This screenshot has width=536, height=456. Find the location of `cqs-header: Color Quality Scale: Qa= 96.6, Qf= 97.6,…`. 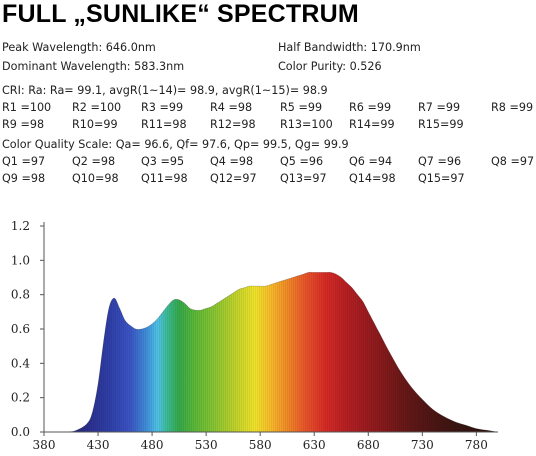

cqs-header: Color Quality Scale: Qa= 96.6, Qf= 97.6,… is located at coordinates (175, 144).